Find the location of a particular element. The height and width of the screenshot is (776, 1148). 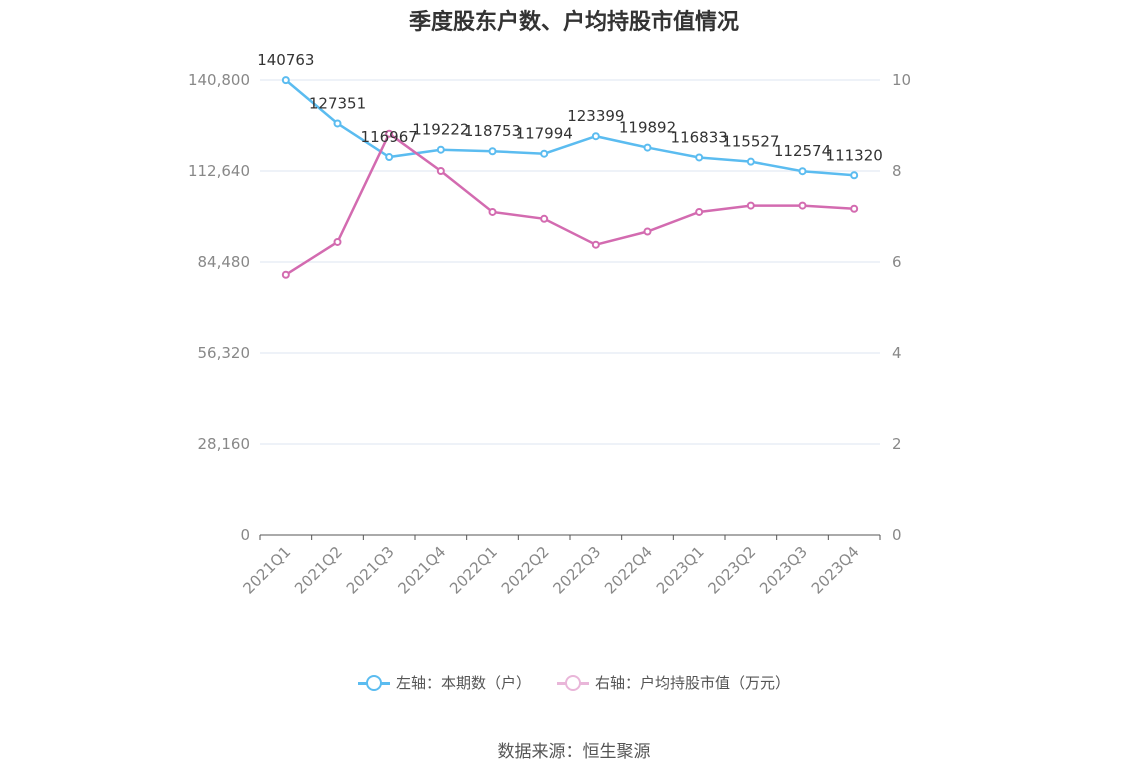

data-label: 112574 is located at coordinates (802, 151).